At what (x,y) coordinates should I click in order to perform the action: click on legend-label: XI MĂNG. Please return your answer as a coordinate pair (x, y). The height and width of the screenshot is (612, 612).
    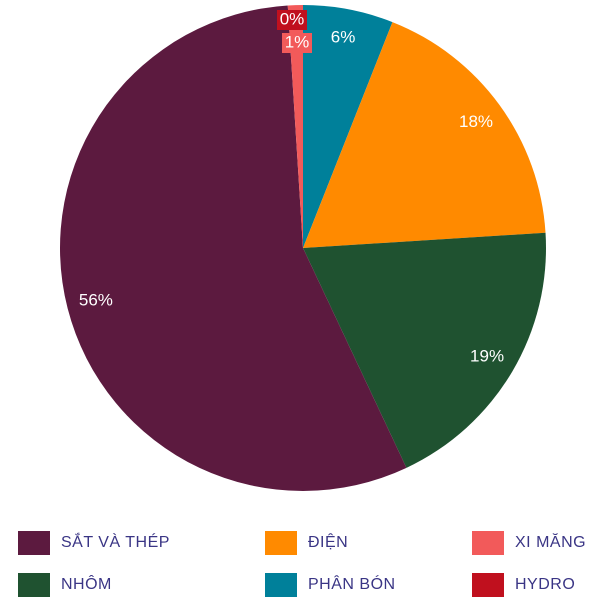
    Looking at the image, I should click on (550, 541).